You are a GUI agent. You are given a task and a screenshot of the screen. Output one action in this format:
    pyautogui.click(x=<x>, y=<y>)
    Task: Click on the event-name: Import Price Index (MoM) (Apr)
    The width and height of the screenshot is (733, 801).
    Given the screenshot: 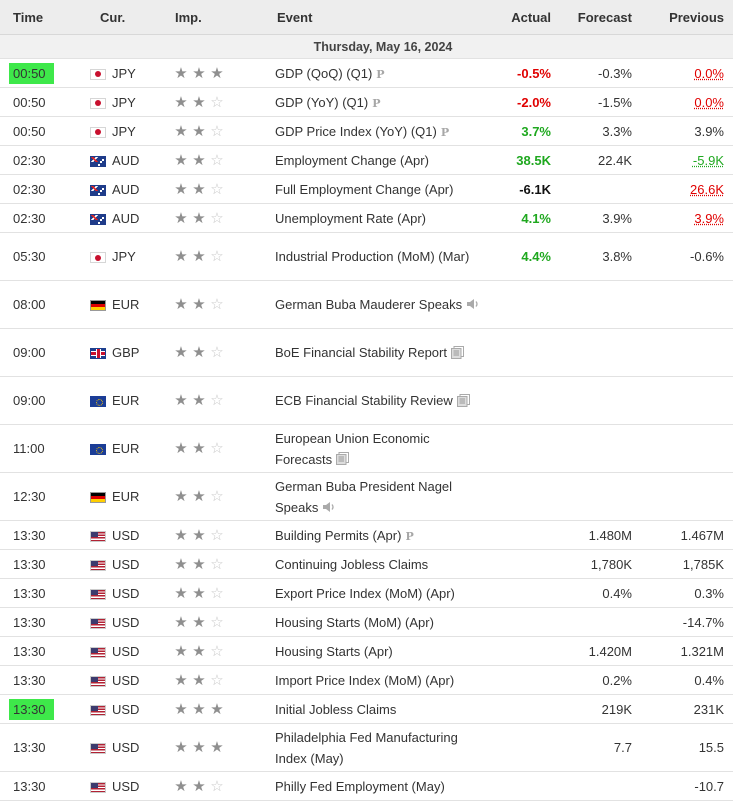 What is the action you would take?
    pyautogui.click(x=365, y=680)
    